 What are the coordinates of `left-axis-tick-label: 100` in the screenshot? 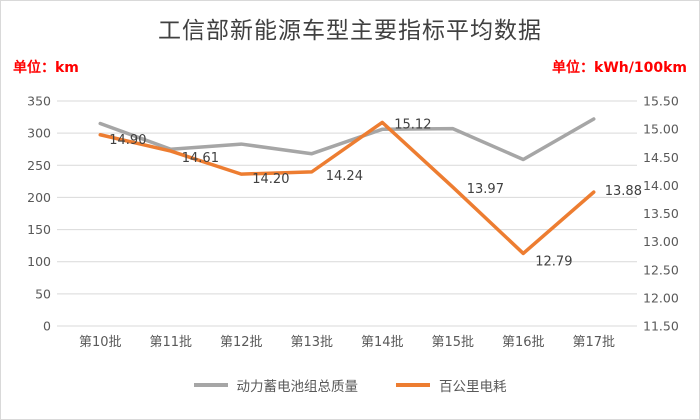 It's located at (39, 261).